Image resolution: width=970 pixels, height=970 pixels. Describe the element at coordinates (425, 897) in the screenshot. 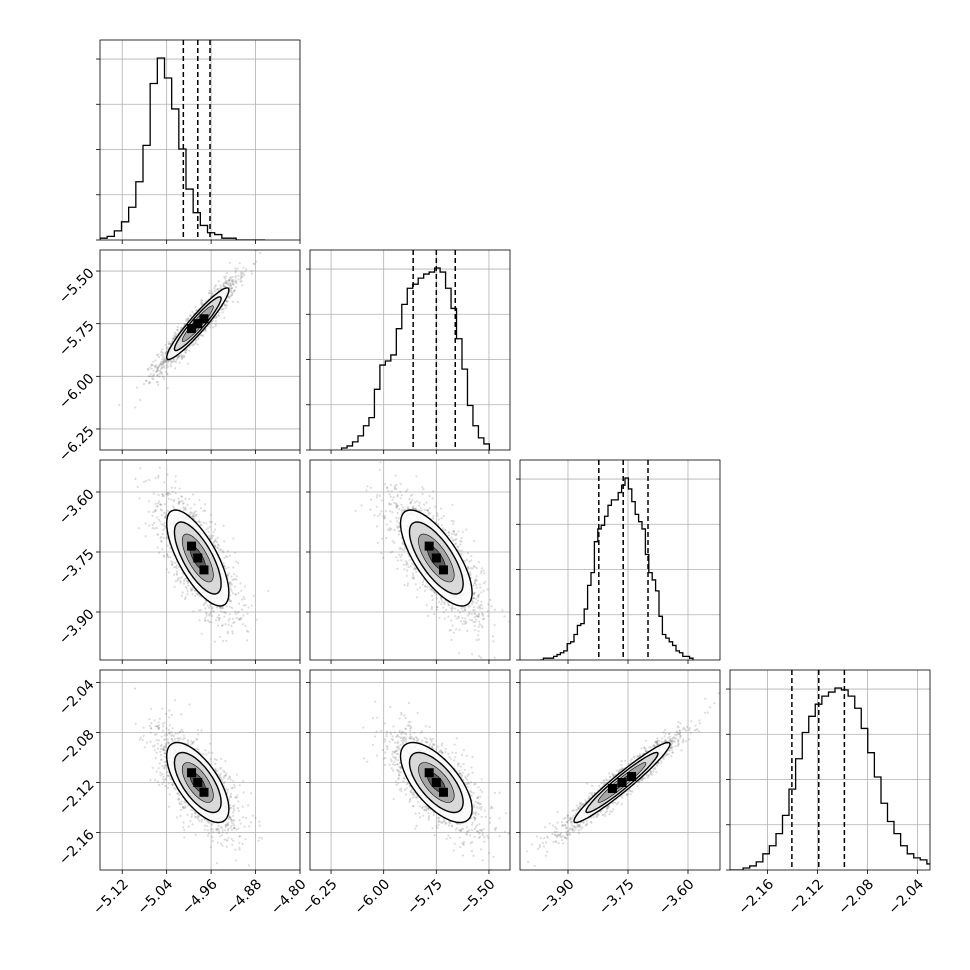

I see `x-tick-label: −5.75` at that location.